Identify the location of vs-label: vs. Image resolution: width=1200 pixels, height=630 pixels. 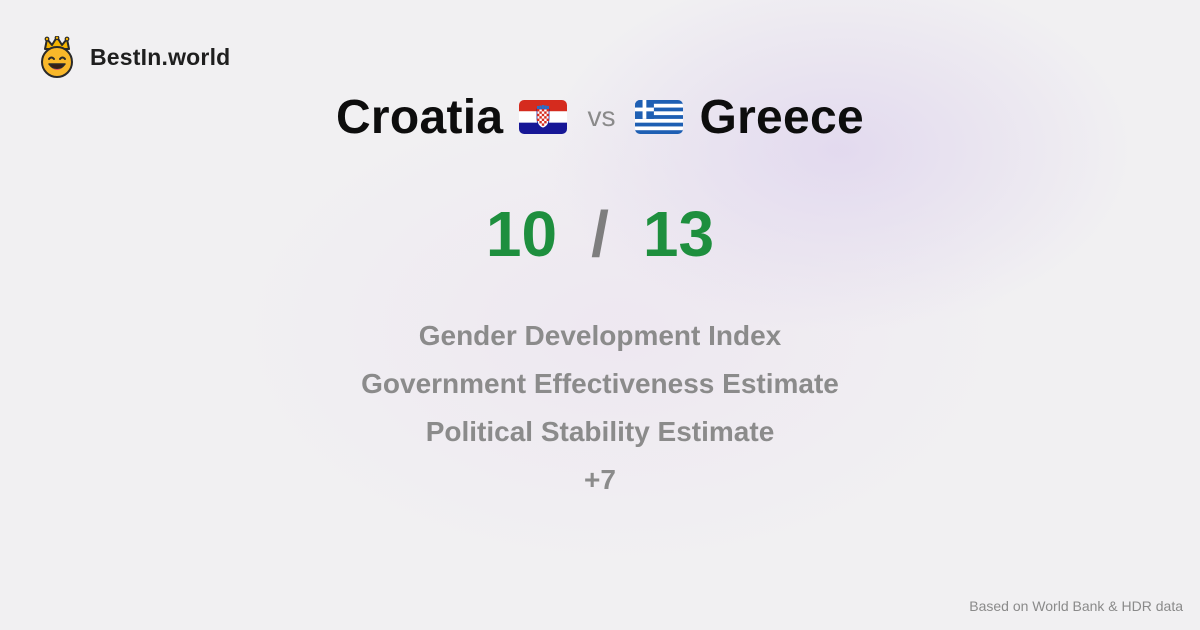
(601, 116).